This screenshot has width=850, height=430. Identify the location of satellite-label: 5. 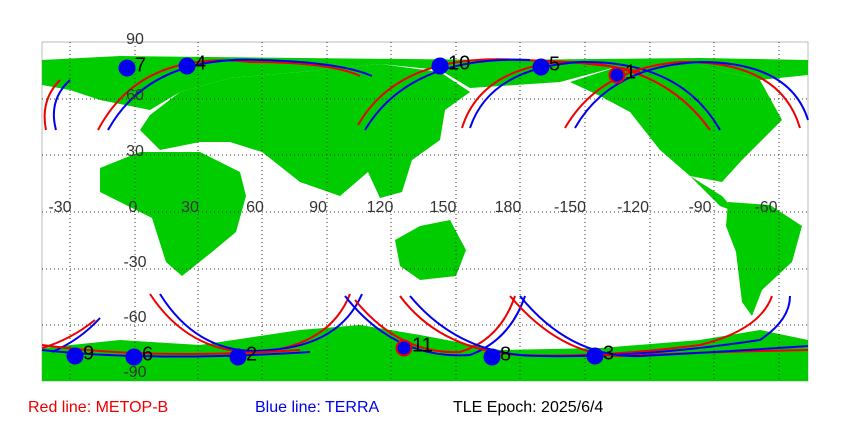
(554, 64).